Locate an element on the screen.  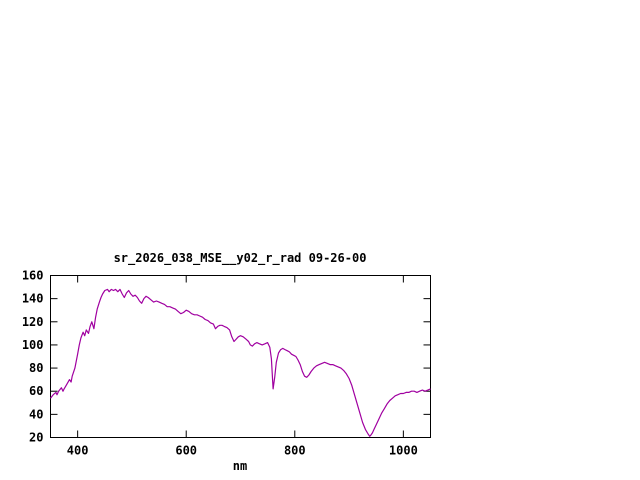
chart-title: sr_2026_038_MSE__y02_r_rad 09-26-00 is located at coordinates (240, 258).